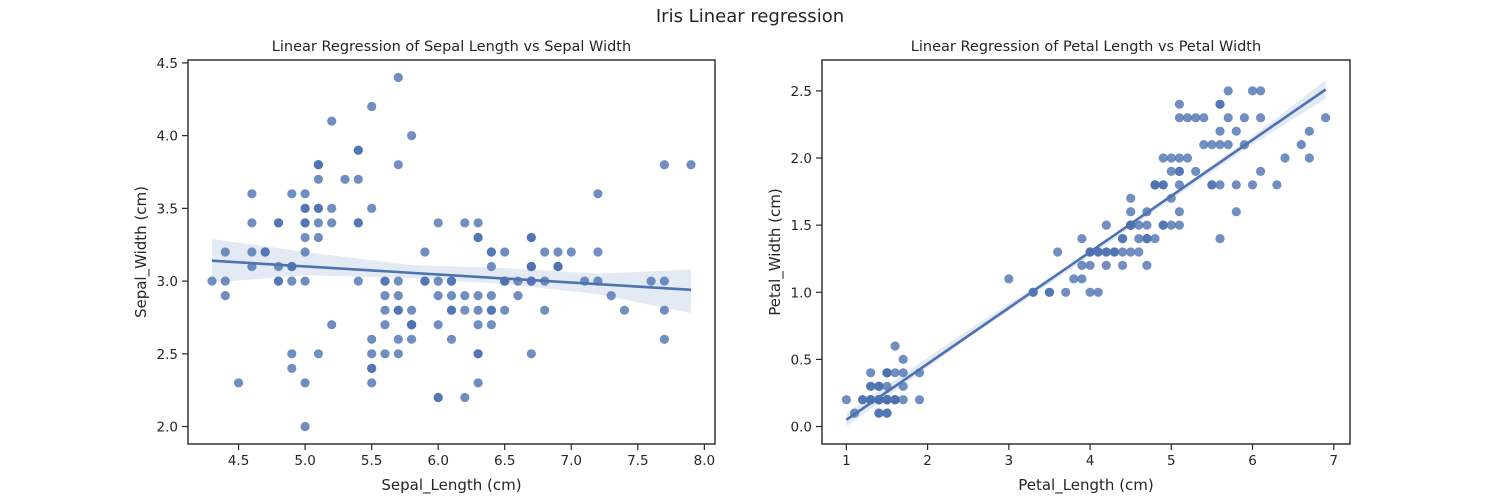 Image resolution: width=1500 pixels, height=500 pixels. I want to click on petal-x-tick-label: 7, so click(1333, 461).